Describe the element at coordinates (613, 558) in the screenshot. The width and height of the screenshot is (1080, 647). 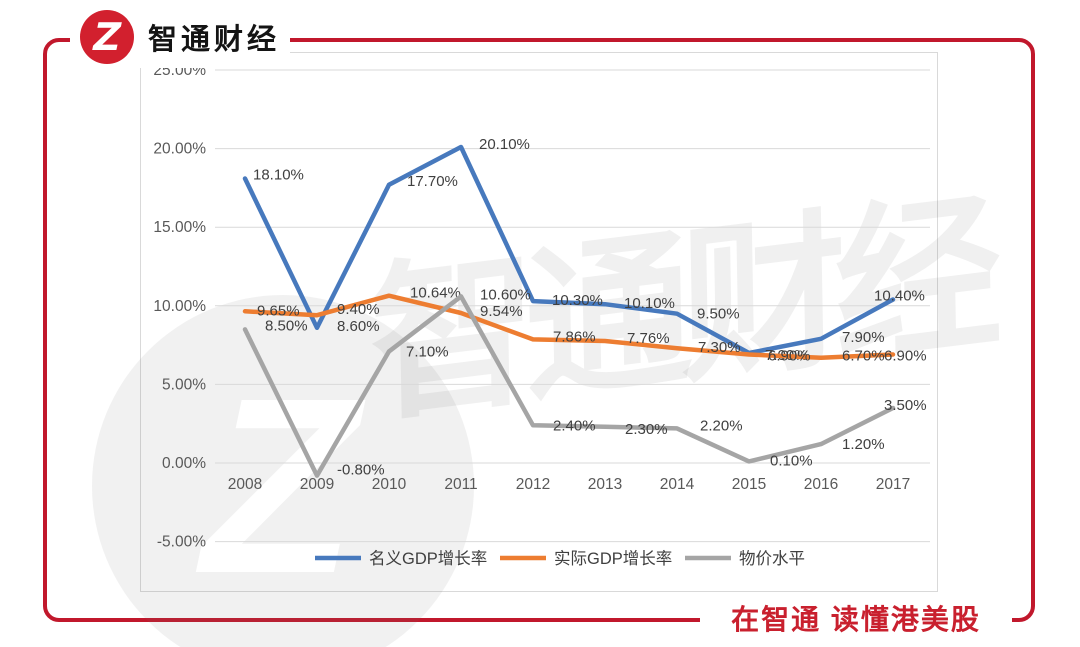
I see `legend-label: 实际GDP增长率` at that location.